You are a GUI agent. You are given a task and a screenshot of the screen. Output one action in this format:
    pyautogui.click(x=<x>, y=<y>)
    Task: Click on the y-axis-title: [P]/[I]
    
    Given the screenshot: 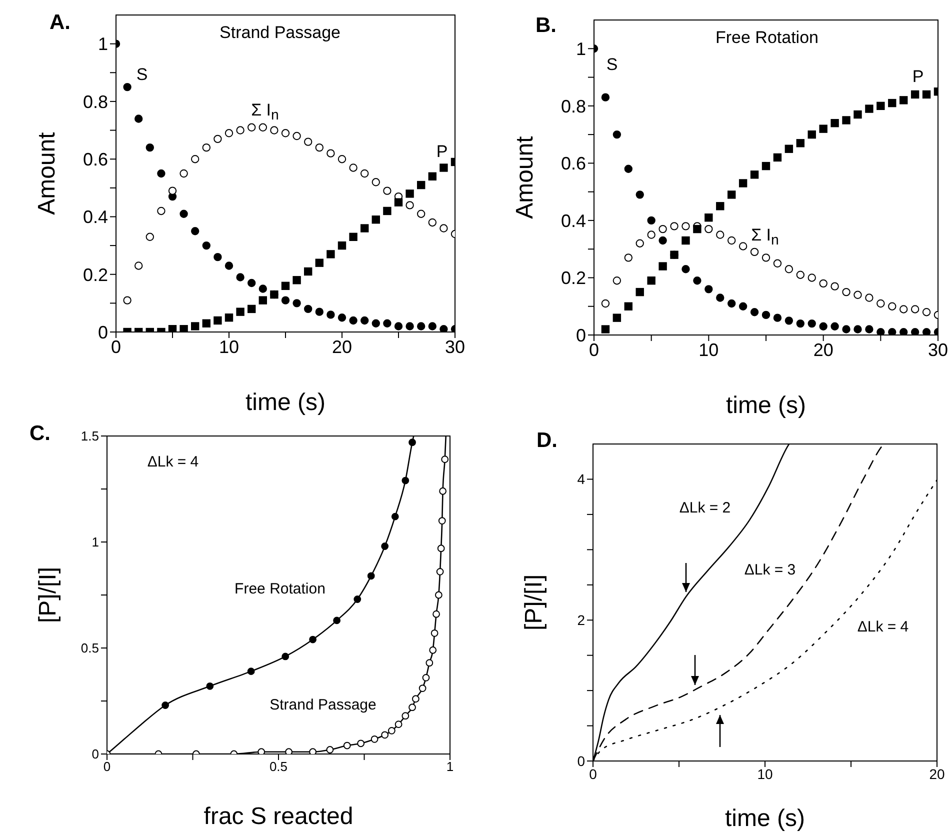 What is the action you would take?
    pyautogui.click(x=48, y=595)
    